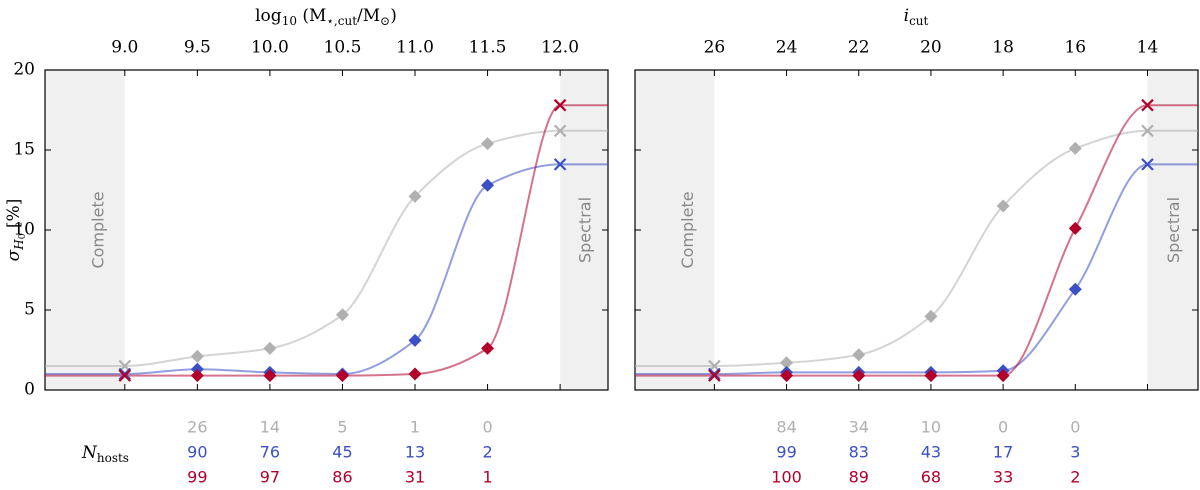 The image size is (1200, 490). Describe the element at coordinates (342, 452) in the screenshot. I see `host-count: 45` at that location.